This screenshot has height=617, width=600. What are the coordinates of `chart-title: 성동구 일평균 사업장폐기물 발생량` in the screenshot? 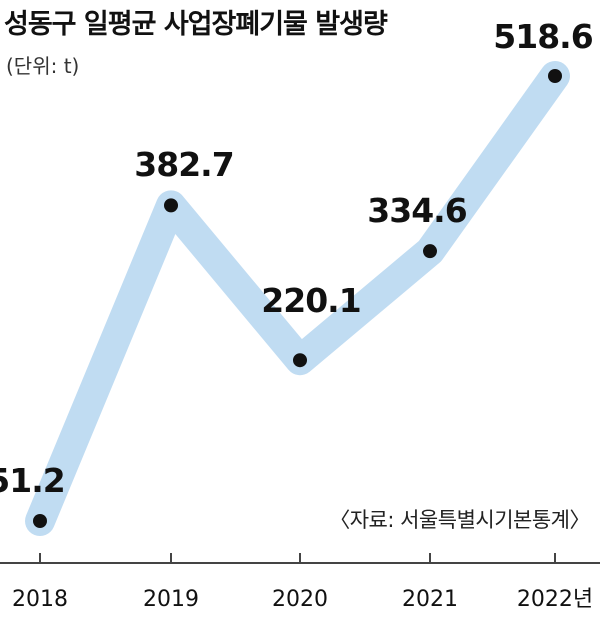 It's located at (196, 24).